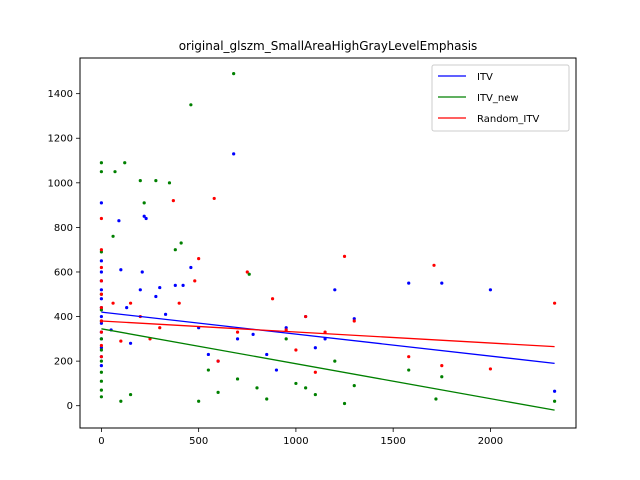 The height and width of the screenshot is (480, 640). What do you see at coordinates (63, 228) in the screenshot?
I see `y-tick-label: 800` at bounding box center [63, 228].